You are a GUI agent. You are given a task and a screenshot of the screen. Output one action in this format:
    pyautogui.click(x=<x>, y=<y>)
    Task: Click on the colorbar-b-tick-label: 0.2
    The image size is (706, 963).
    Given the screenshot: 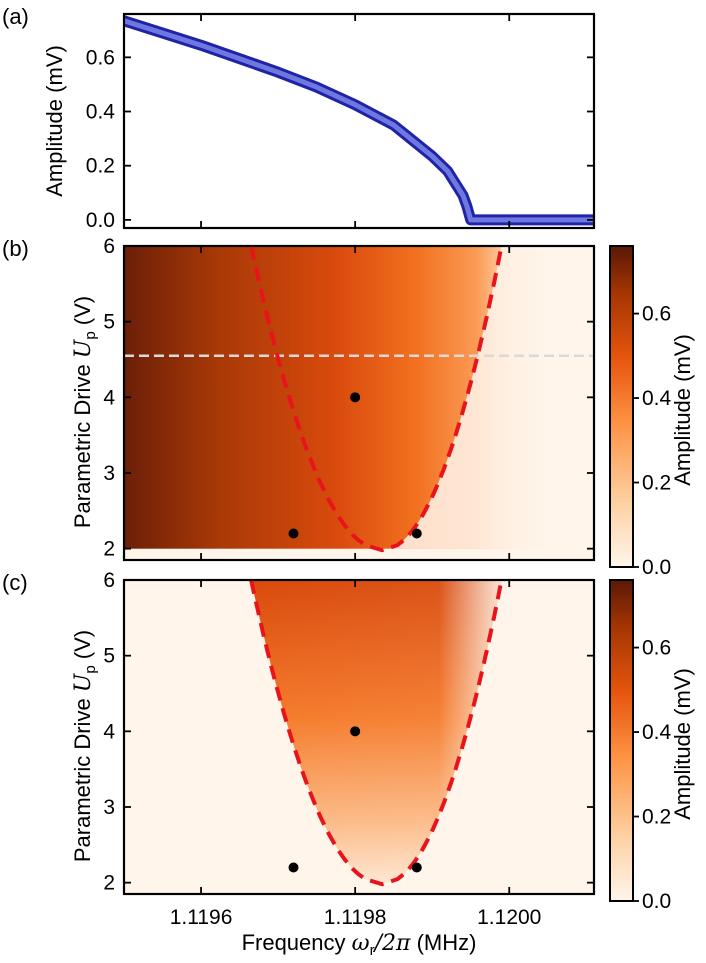 What is the action you would take?
    pyautogui.click(x=656, y=483)
    